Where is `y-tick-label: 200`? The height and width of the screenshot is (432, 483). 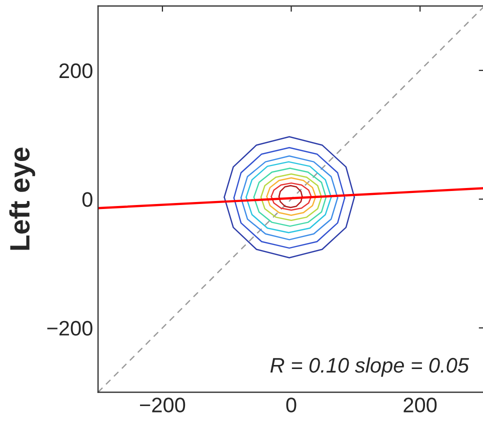
y-tick-label: 200 is located at coordinates (75, 70).